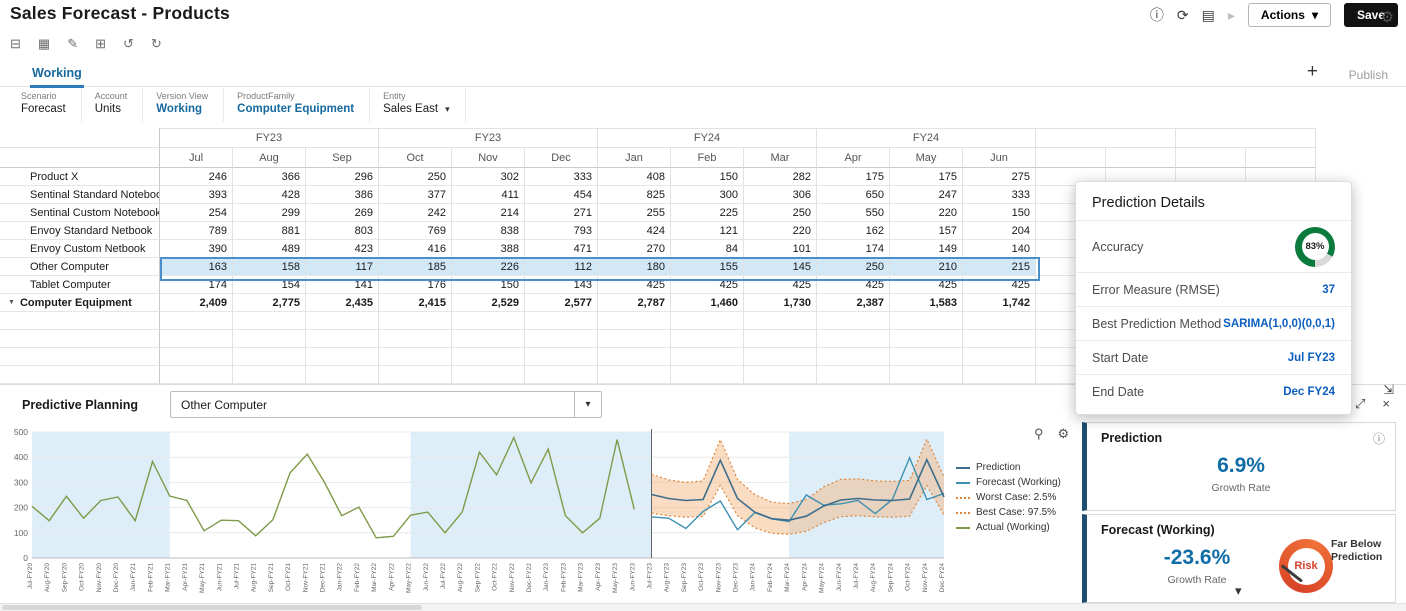 This screenshot has width=1406, height=611. Describe the element at coordinates (1208, 14) in the screenshot. I see `data-query-icon: ▤` at that location.